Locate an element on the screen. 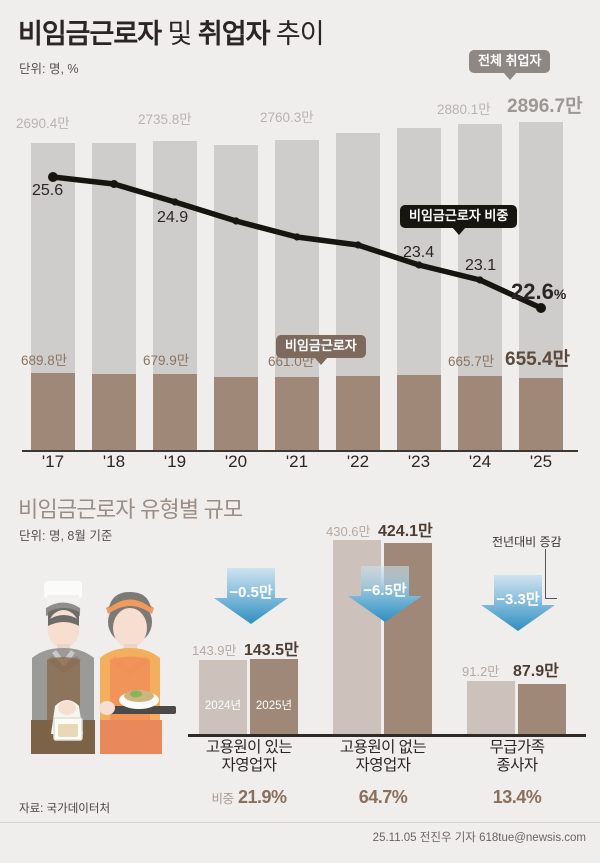  section2-unit-note: 단위: 명, 8월 기준 is located at coordinates (66, 536).